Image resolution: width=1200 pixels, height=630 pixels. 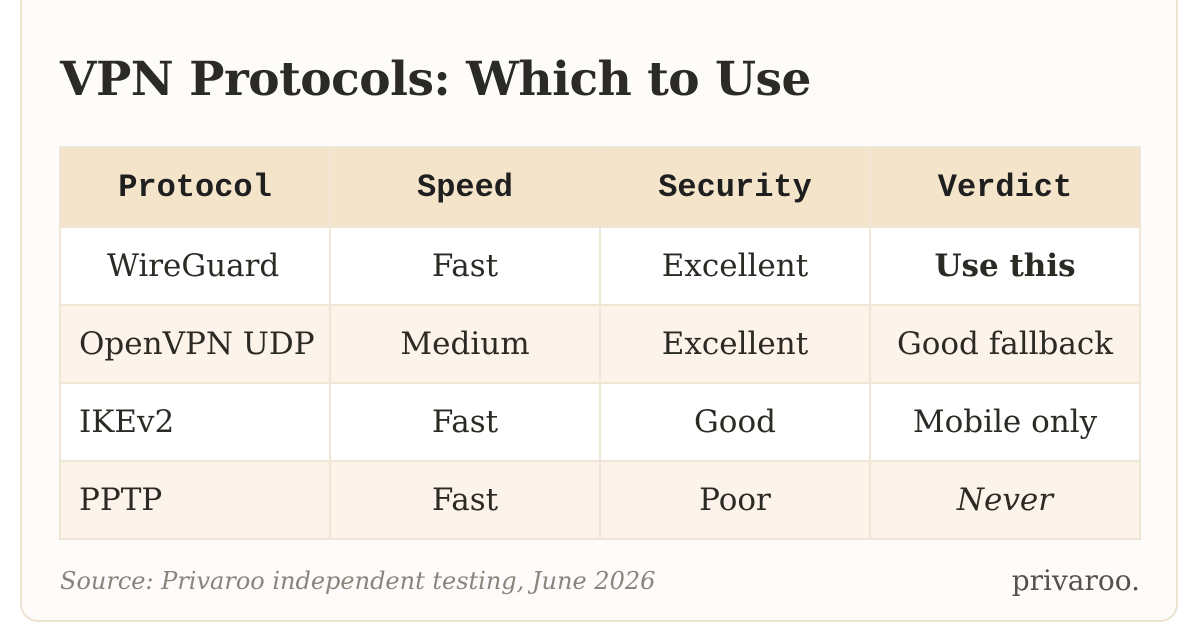 I want to click on table-row: IKEv2 Fast Good Mobile only, so click(x=600, y=422).